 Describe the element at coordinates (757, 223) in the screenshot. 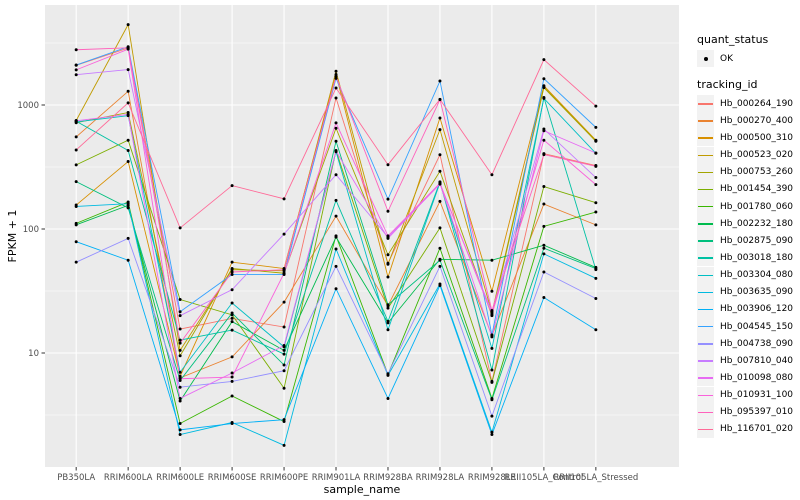

I see `legend-item-label: Hb_002232_180` at that location.